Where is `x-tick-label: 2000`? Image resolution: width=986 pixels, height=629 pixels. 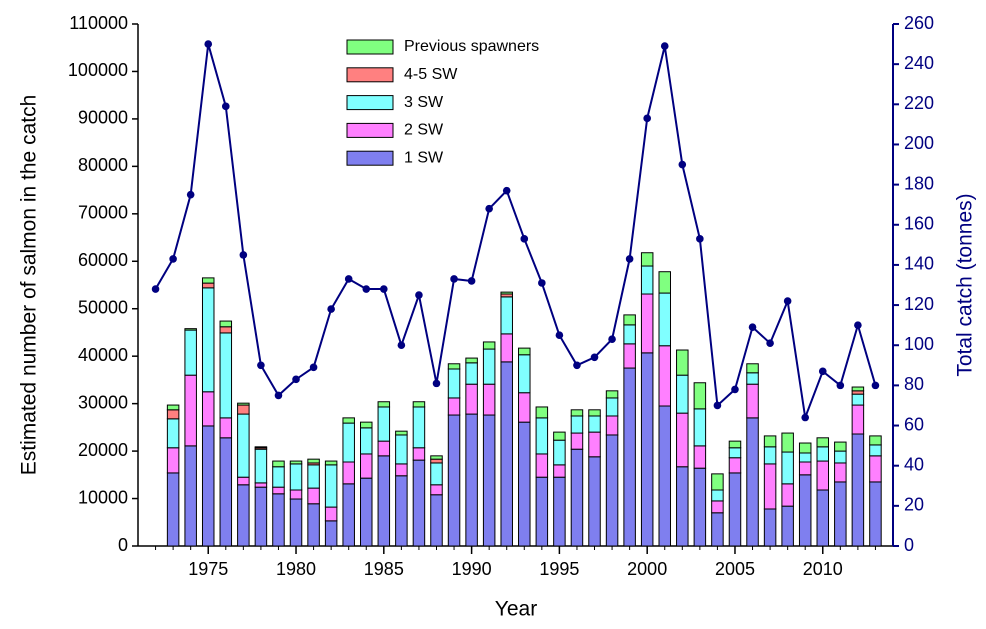 x-tick-label: 2000 is located at coordinates (647, 569).